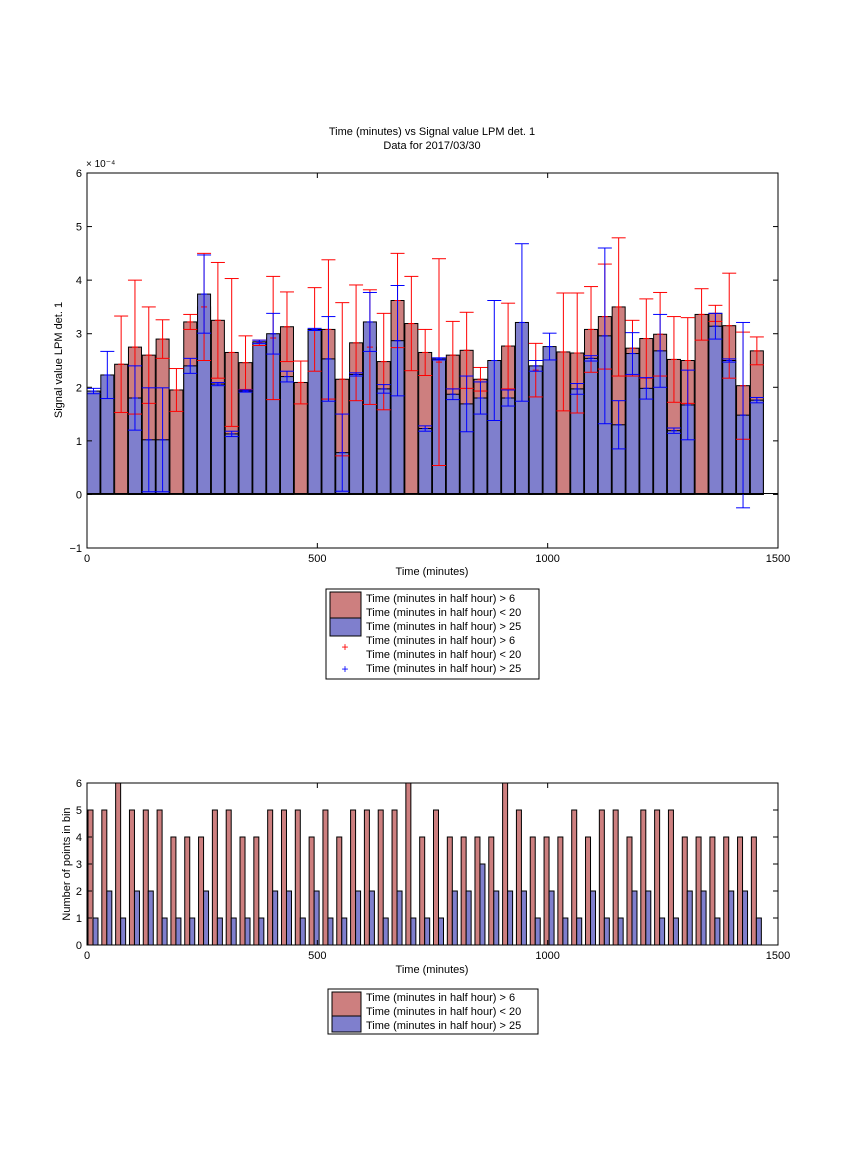 This screenshot has width=864, height=1152. I want to click on legend-swatch-blue, so click(346, 1024).